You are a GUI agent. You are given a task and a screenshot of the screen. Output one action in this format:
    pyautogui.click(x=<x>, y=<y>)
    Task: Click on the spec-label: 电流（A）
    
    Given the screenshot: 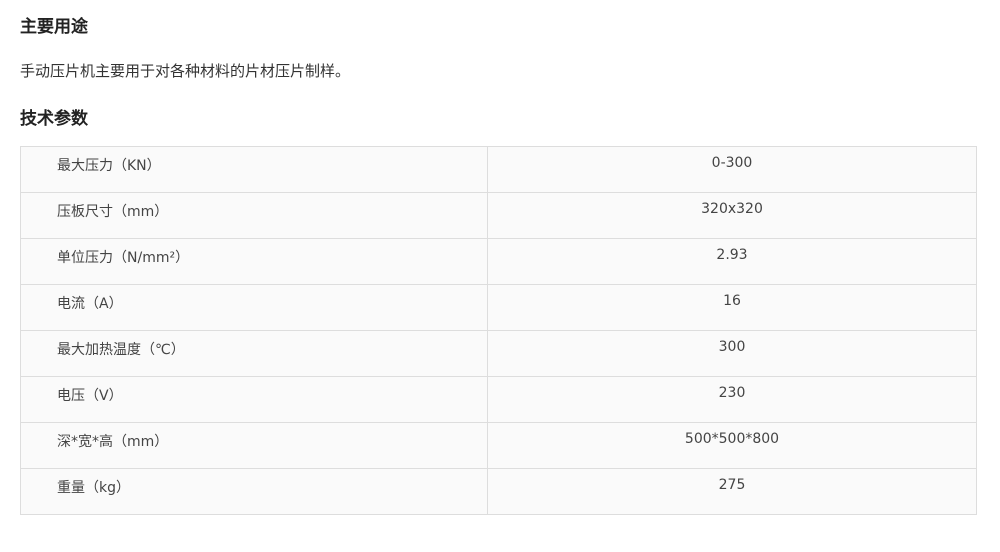 What is the action you would take?
    pyautogui.click(x=254, y=307)
    